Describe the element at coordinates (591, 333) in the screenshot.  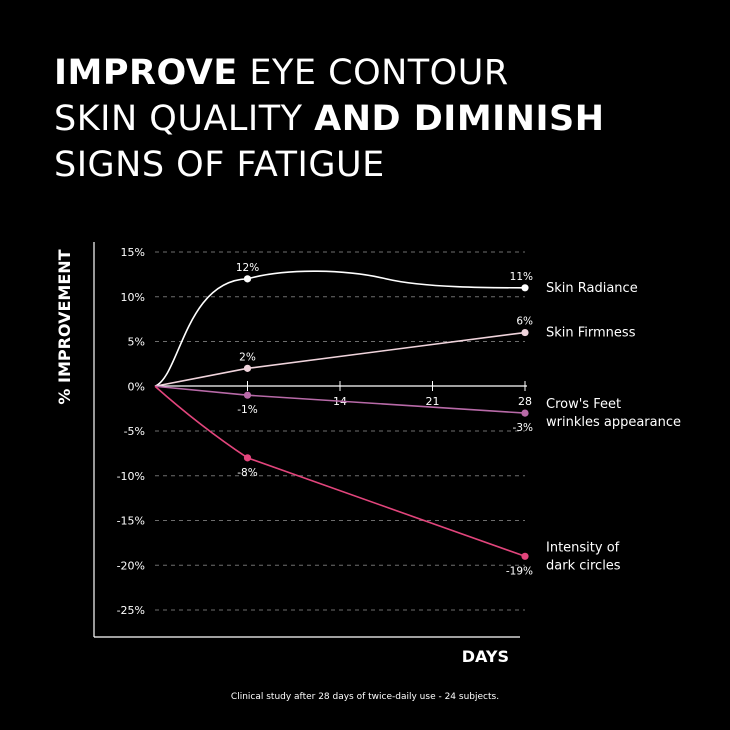
I see `series-label: Skin Firmness` at that location.